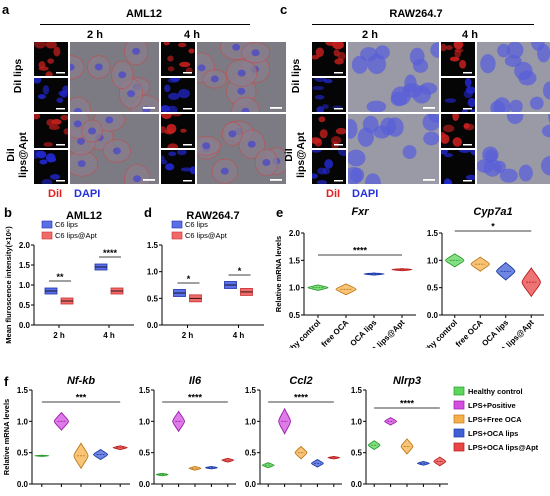 Image resolution: width=550 pixels, height=496 pixels. What do you see at coordinates (299, 333) in the screenshot?
I see `chart-e1-xtick-label: Healthy control` at bounding box center [299, 333].